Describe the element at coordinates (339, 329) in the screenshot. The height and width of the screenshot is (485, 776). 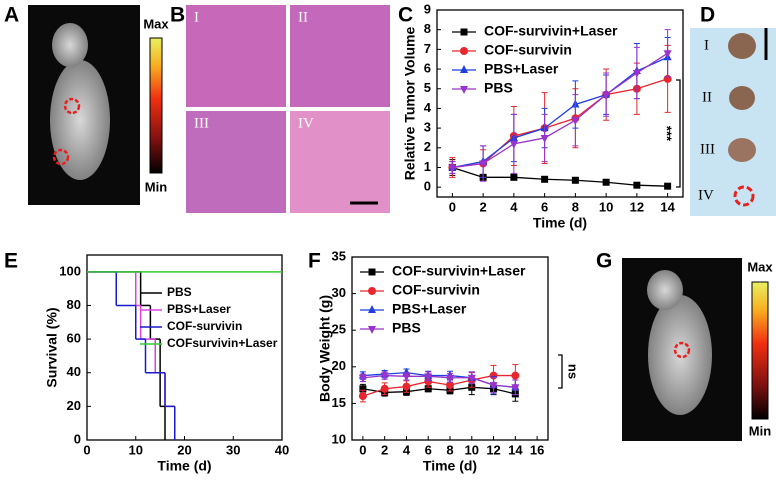
I see `y-tick-label: 25` at that location.